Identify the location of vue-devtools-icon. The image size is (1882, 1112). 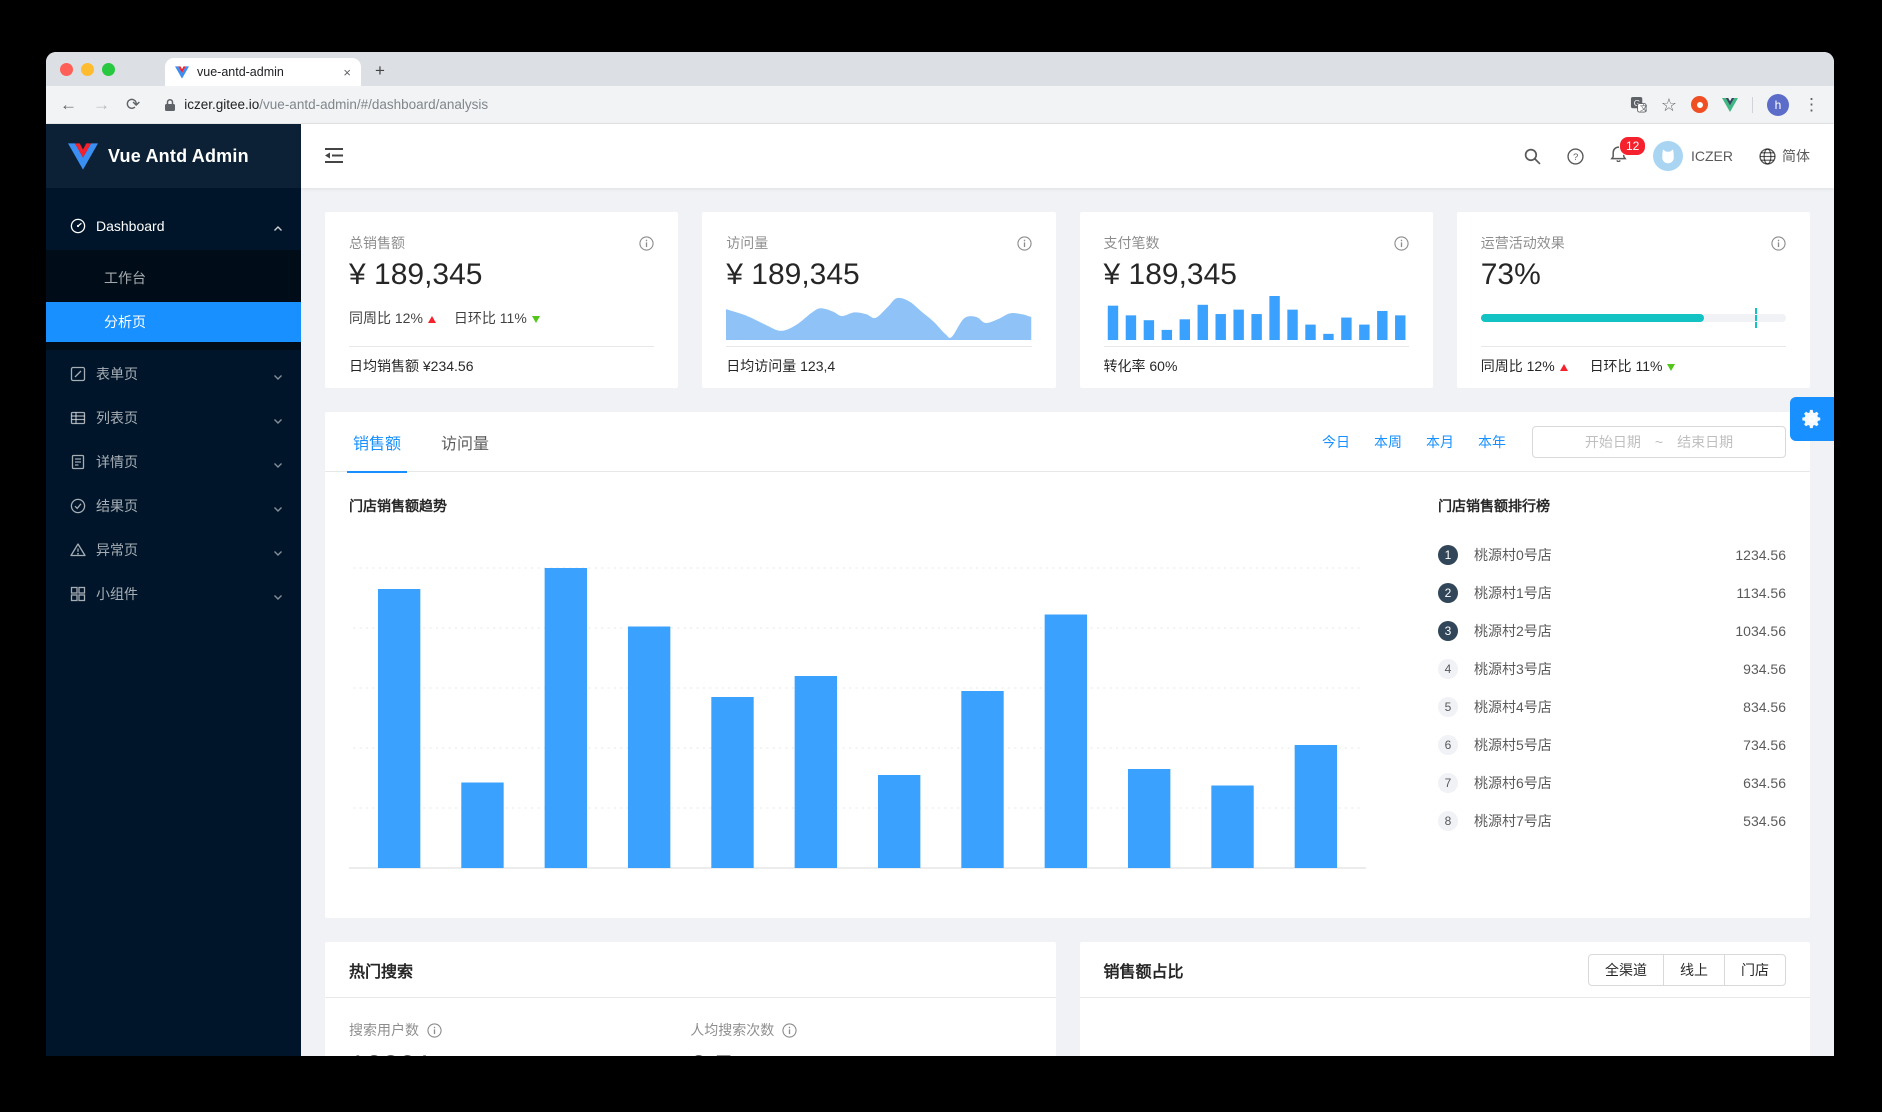
(1730, 104).